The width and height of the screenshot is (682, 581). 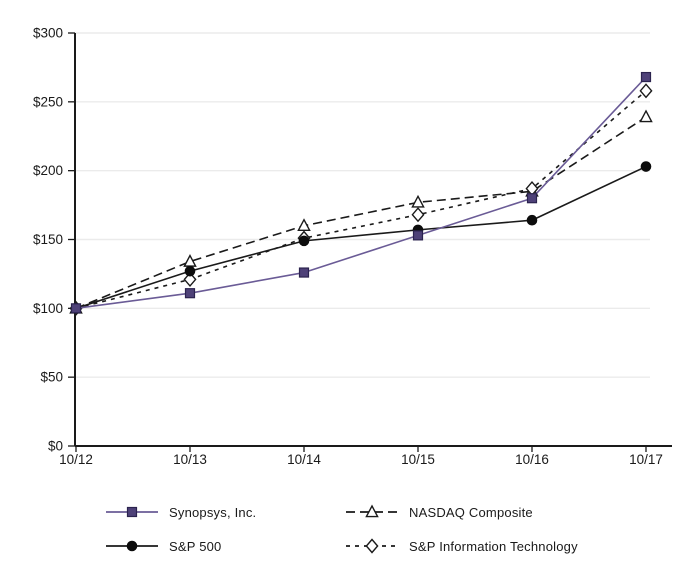 I want to click on legend-item-nasdaq-composite: NASDAQ Composite, so click(x=439, y=512).